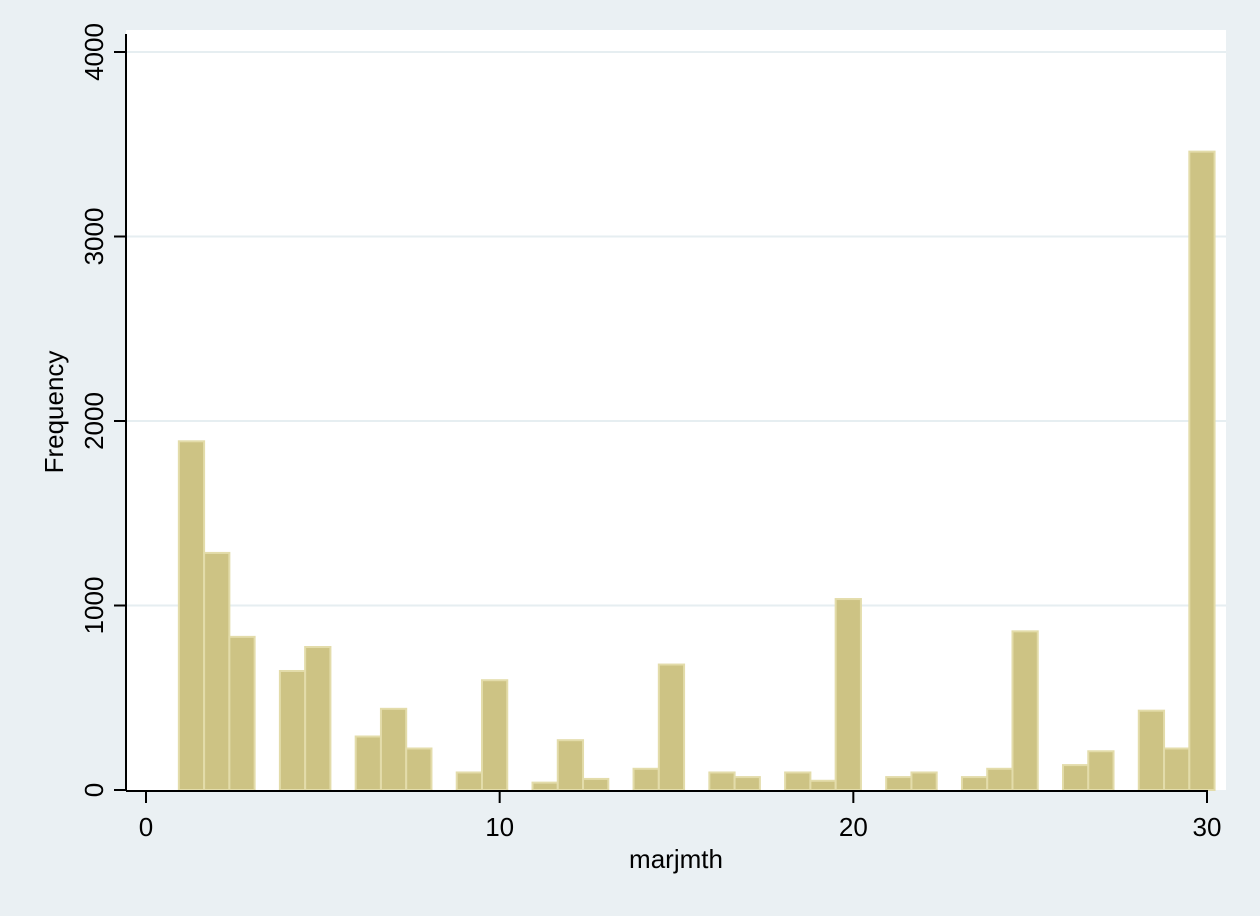 The width and height of the screenshot is (1260, 916). Describe the element at coordinates (499, 827) in the screenshot. I see `x-tick-label: 10` at that location.